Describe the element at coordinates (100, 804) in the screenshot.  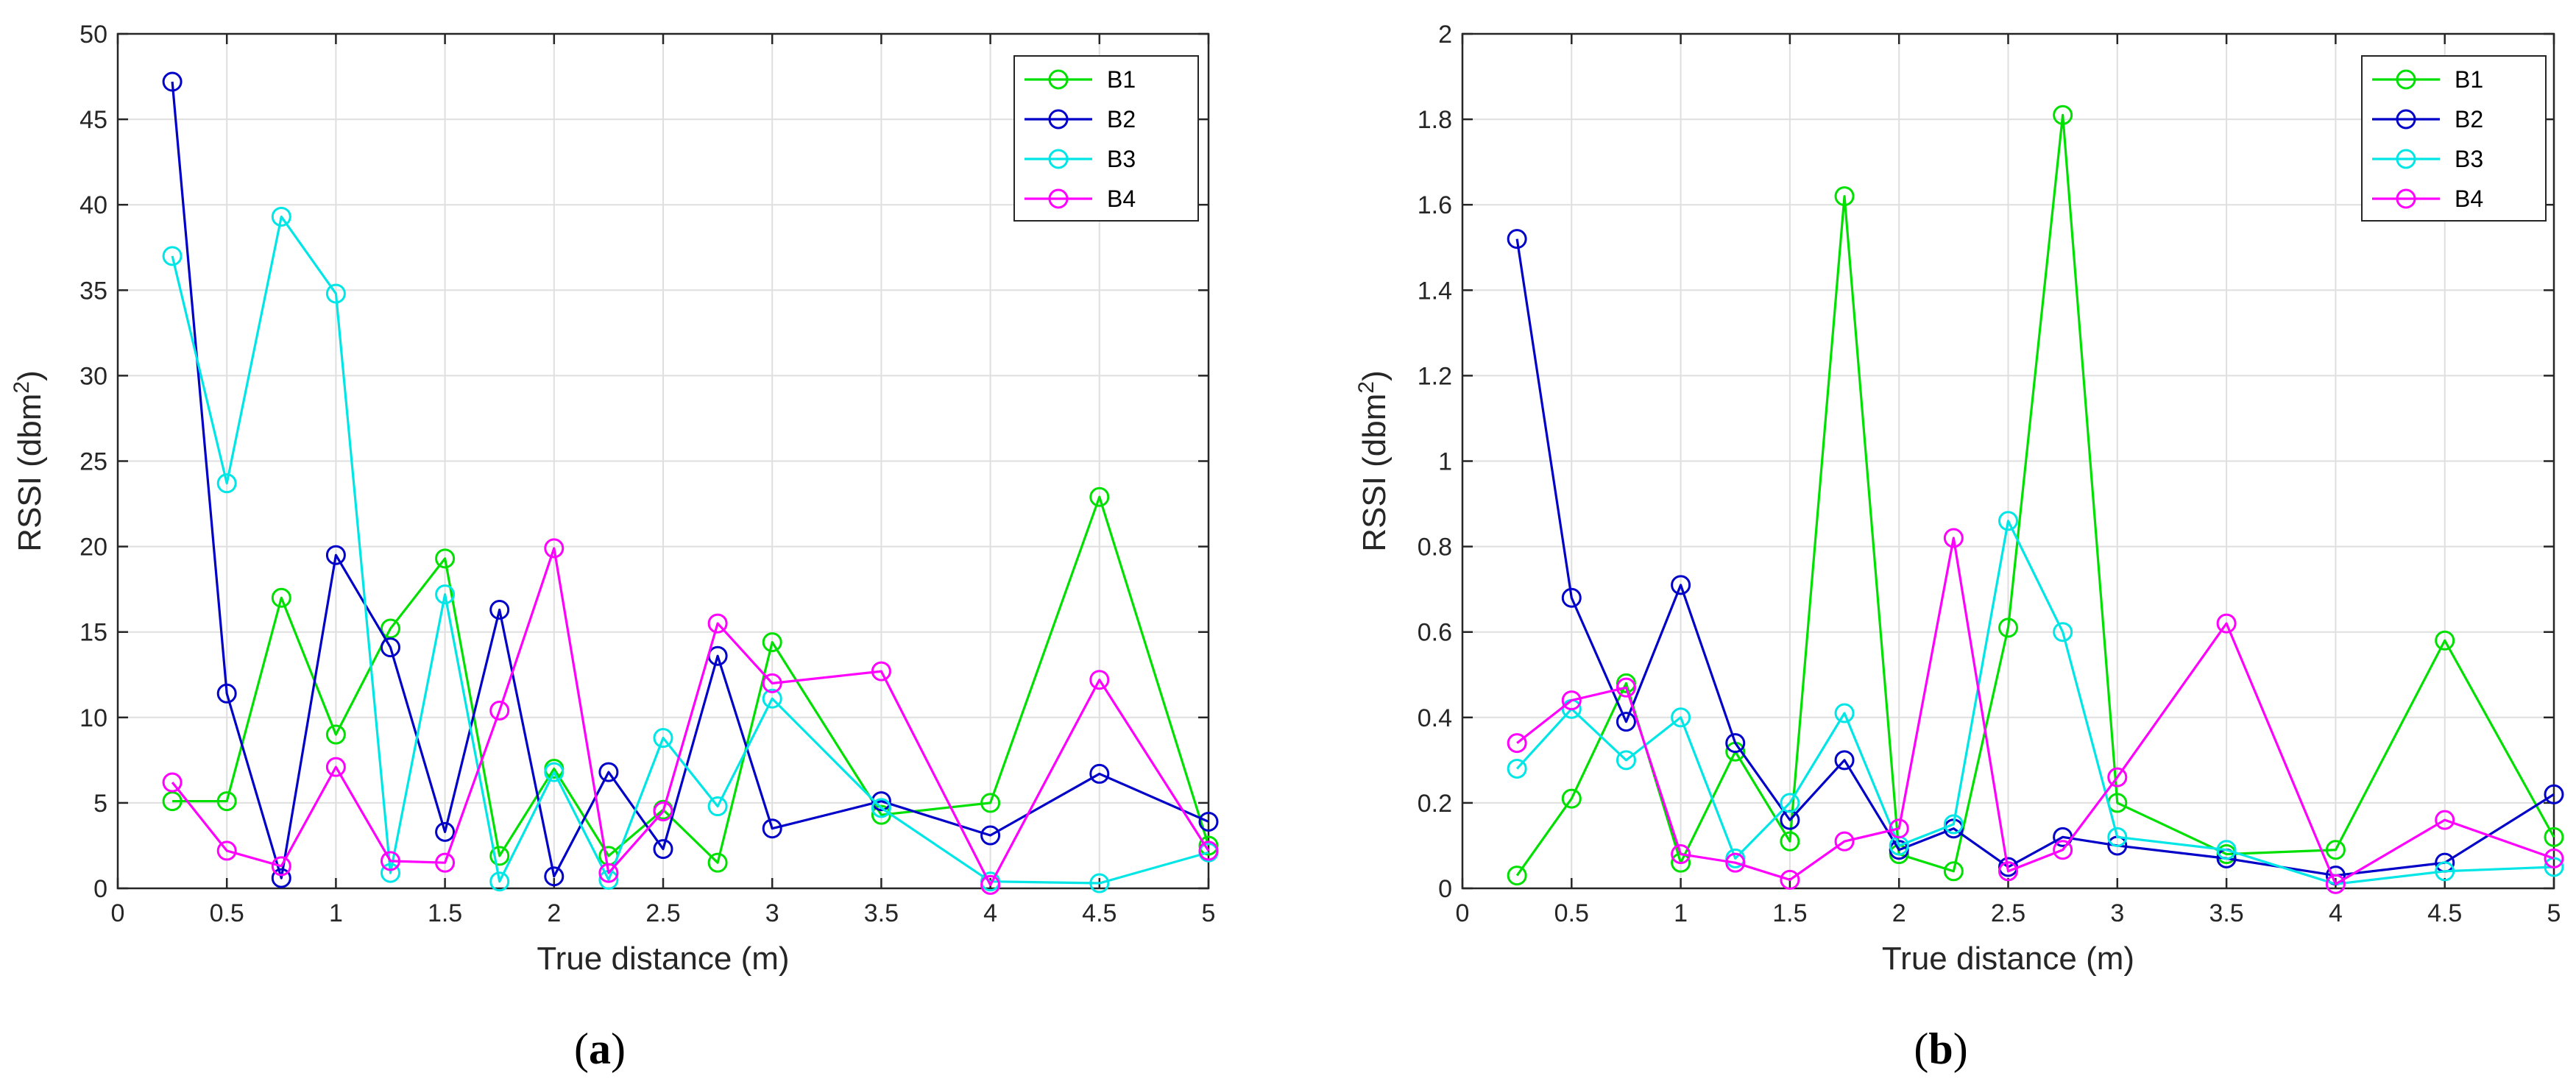
I see `c0-y-tick-label: 5` at that location.